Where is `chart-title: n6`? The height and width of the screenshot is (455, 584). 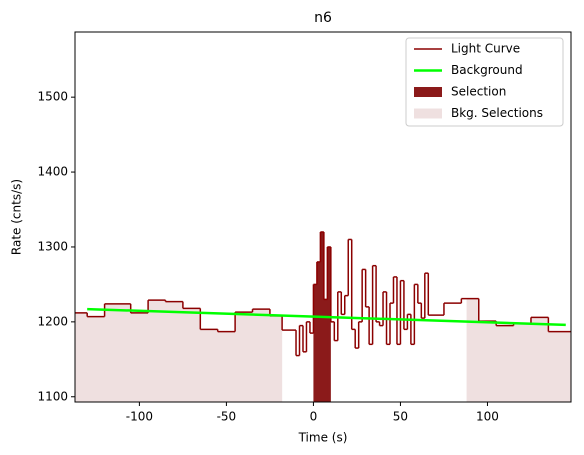 chart-title: n6 is located at coordinates (323, 18).